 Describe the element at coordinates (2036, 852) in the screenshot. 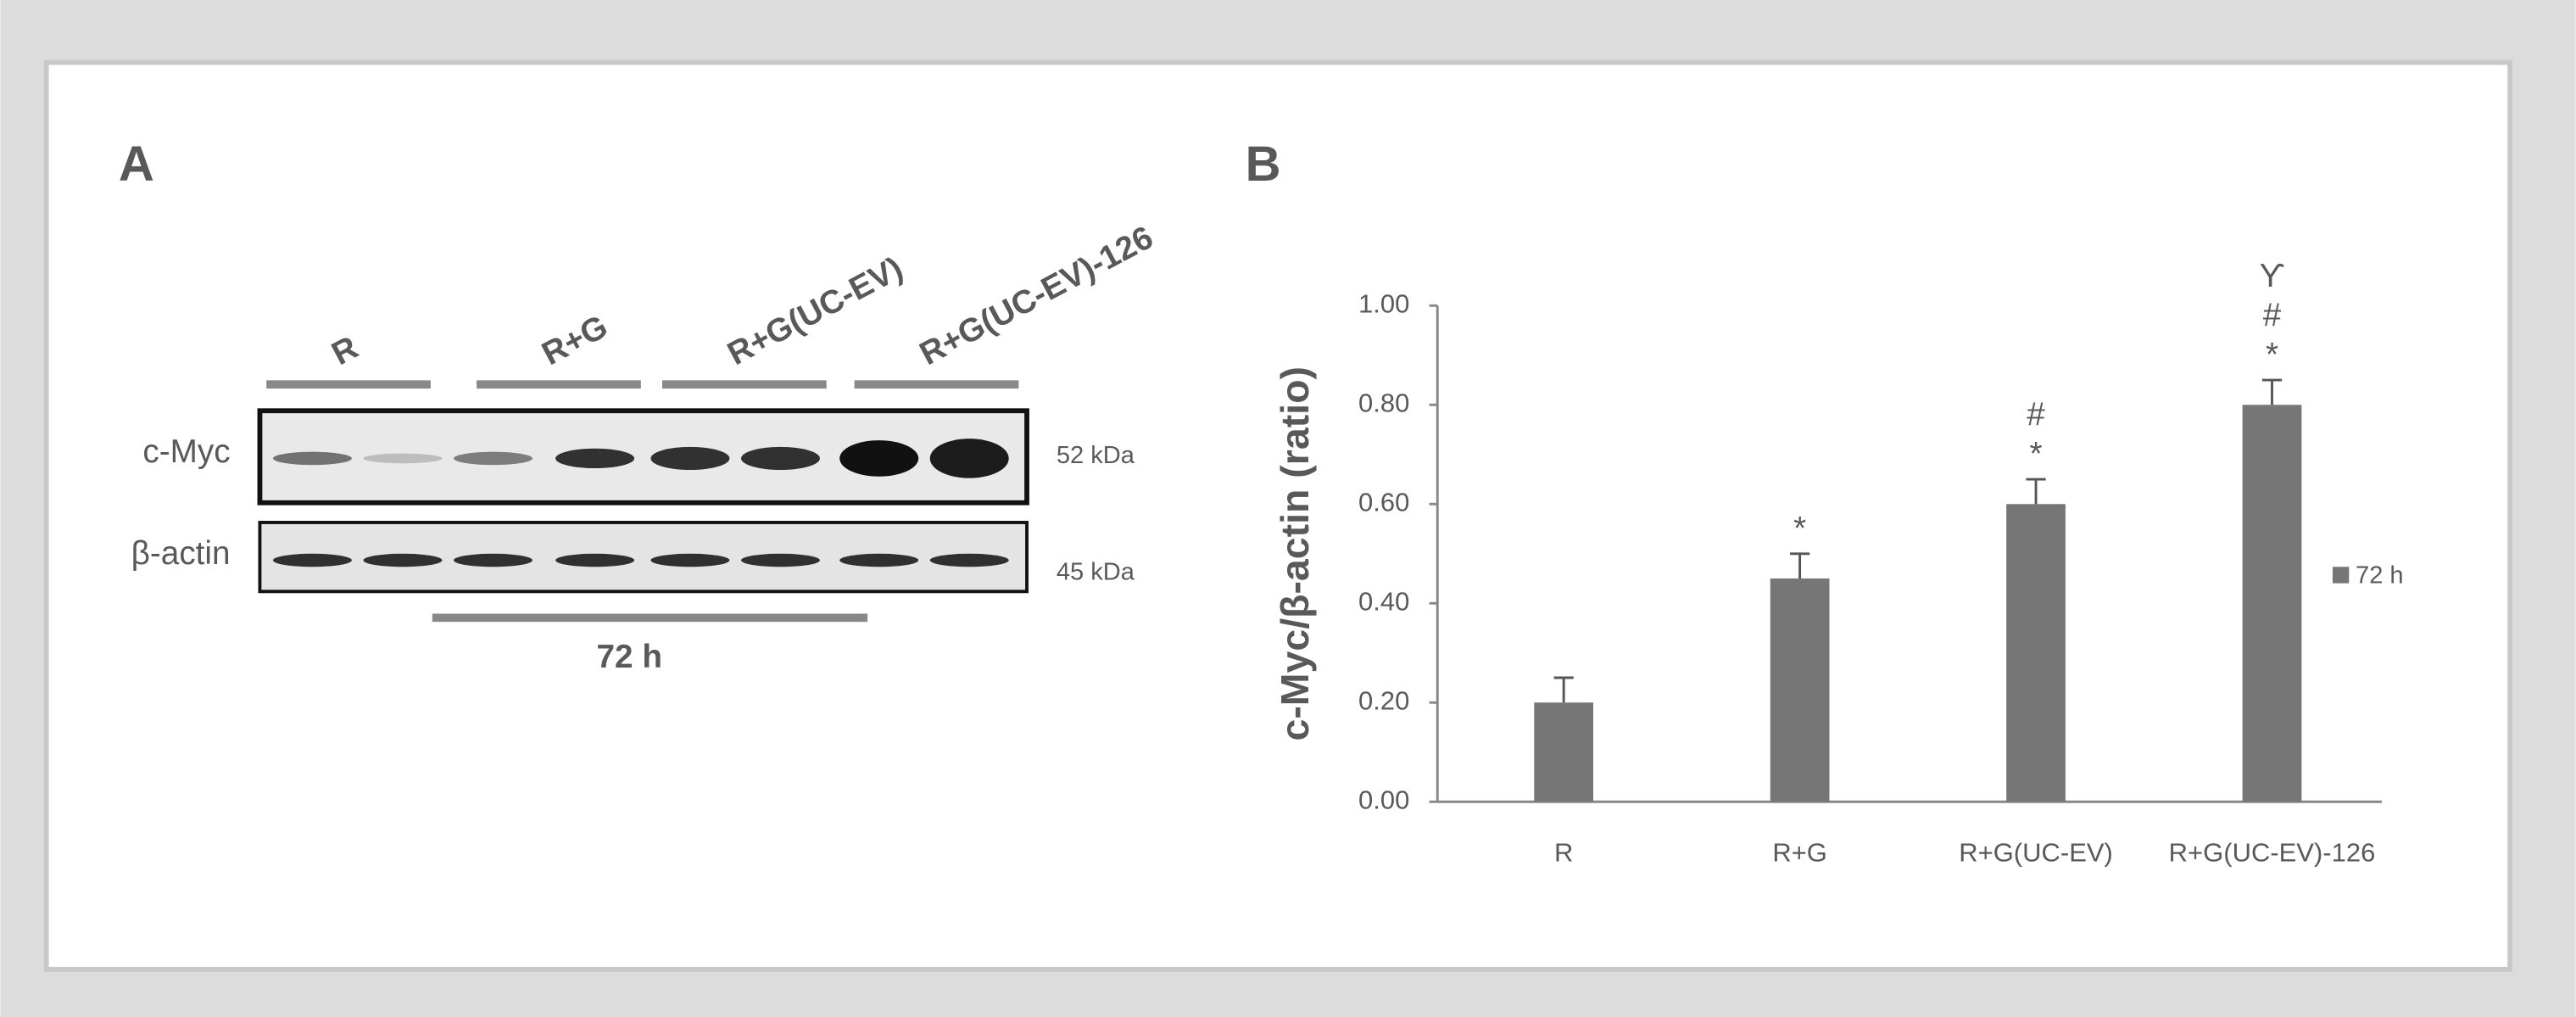

I see `x-tick-label: R+G(UC-EV)` at that location.